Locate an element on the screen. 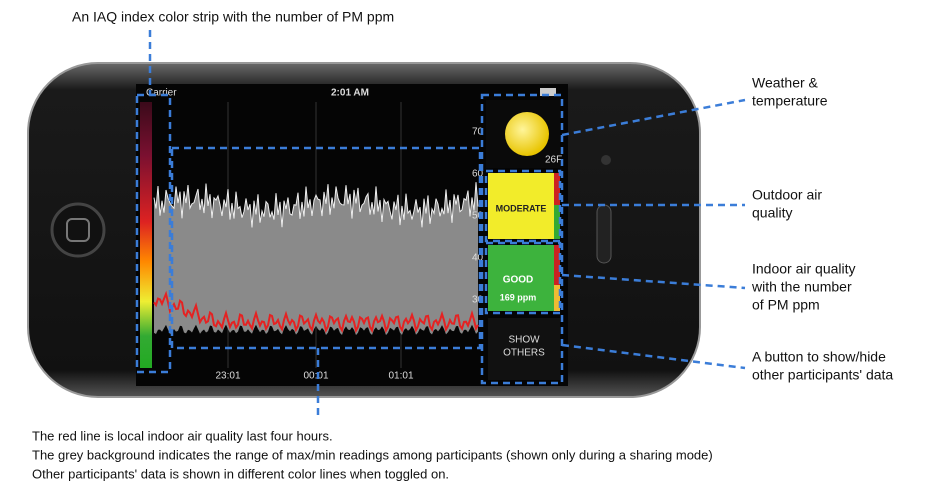 The height and width of the screenshot is (494, 951). y-label: 50 is located at coordinates (478, 216).